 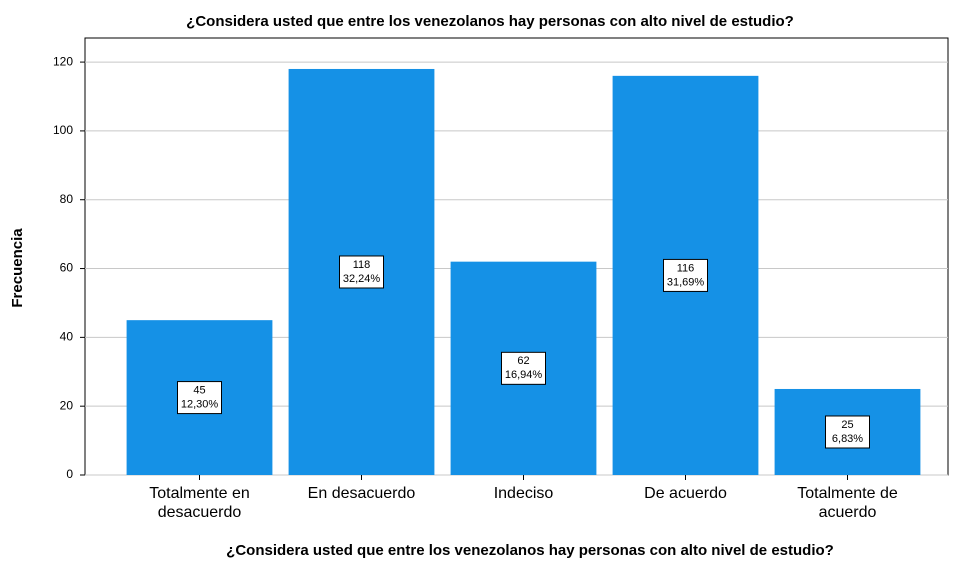 I want to click on x-tick-label: Indeciso, so click(x=523, y=493).